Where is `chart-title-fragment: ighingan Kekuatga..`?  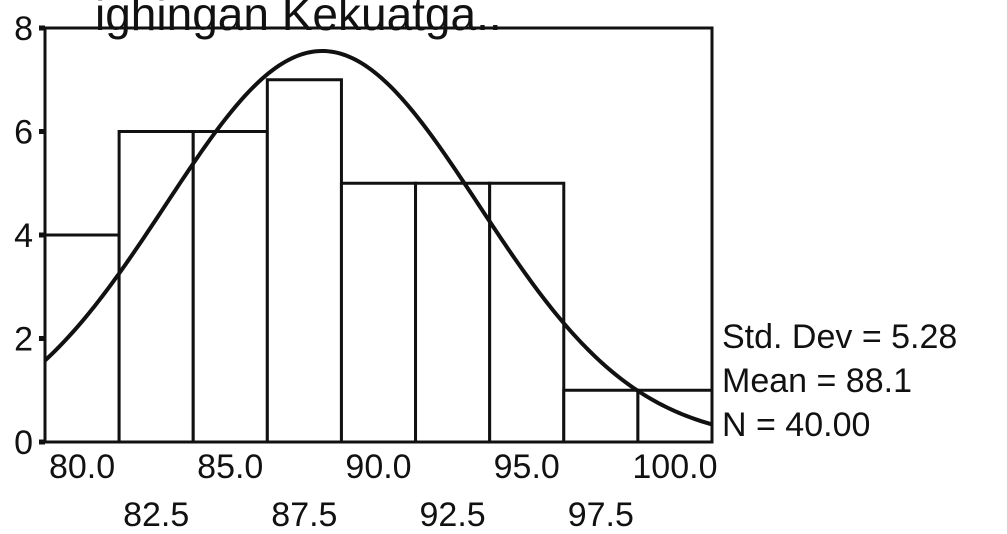 chart-title-fragment: ighingan Kekuatga.. is located at coordinates (298, 20).